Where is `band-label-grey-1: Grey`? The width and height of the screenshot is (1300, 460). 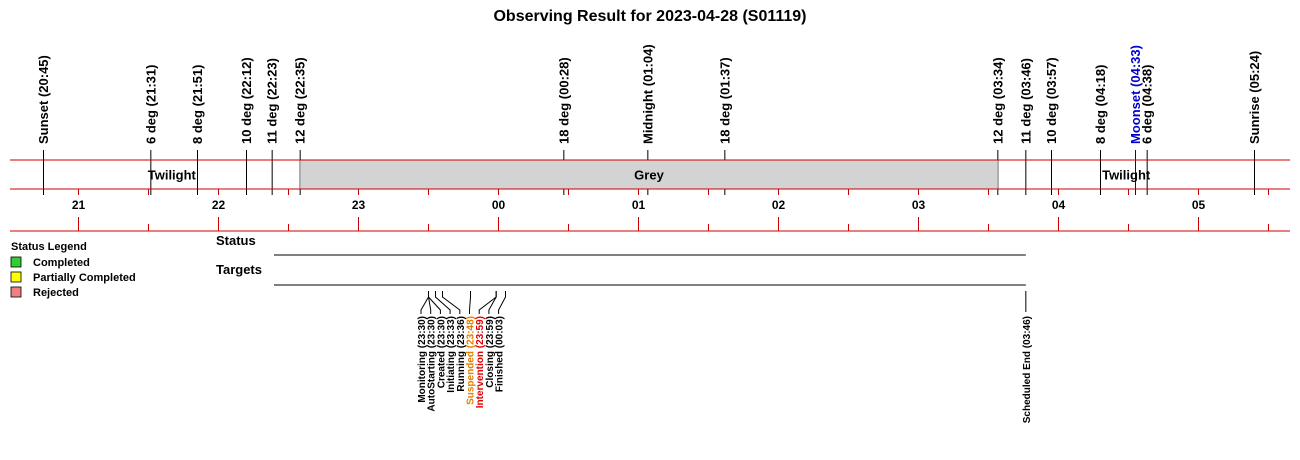
band-label-grey-1: Grey is located at coordinates (649, 175).